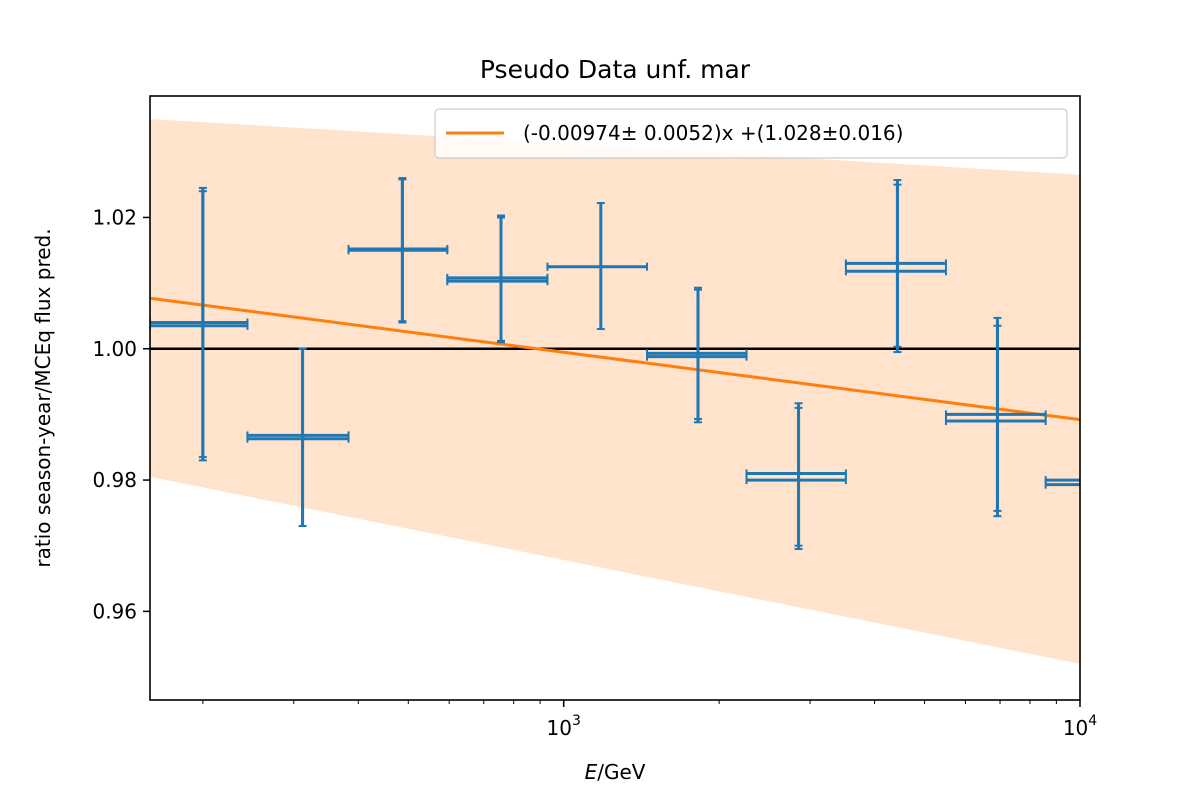  Describe the element at coordinates (43, 397) in the screenshot. I see `y-axis-label: ratio season-year/MCEq flux pred.` at that location.